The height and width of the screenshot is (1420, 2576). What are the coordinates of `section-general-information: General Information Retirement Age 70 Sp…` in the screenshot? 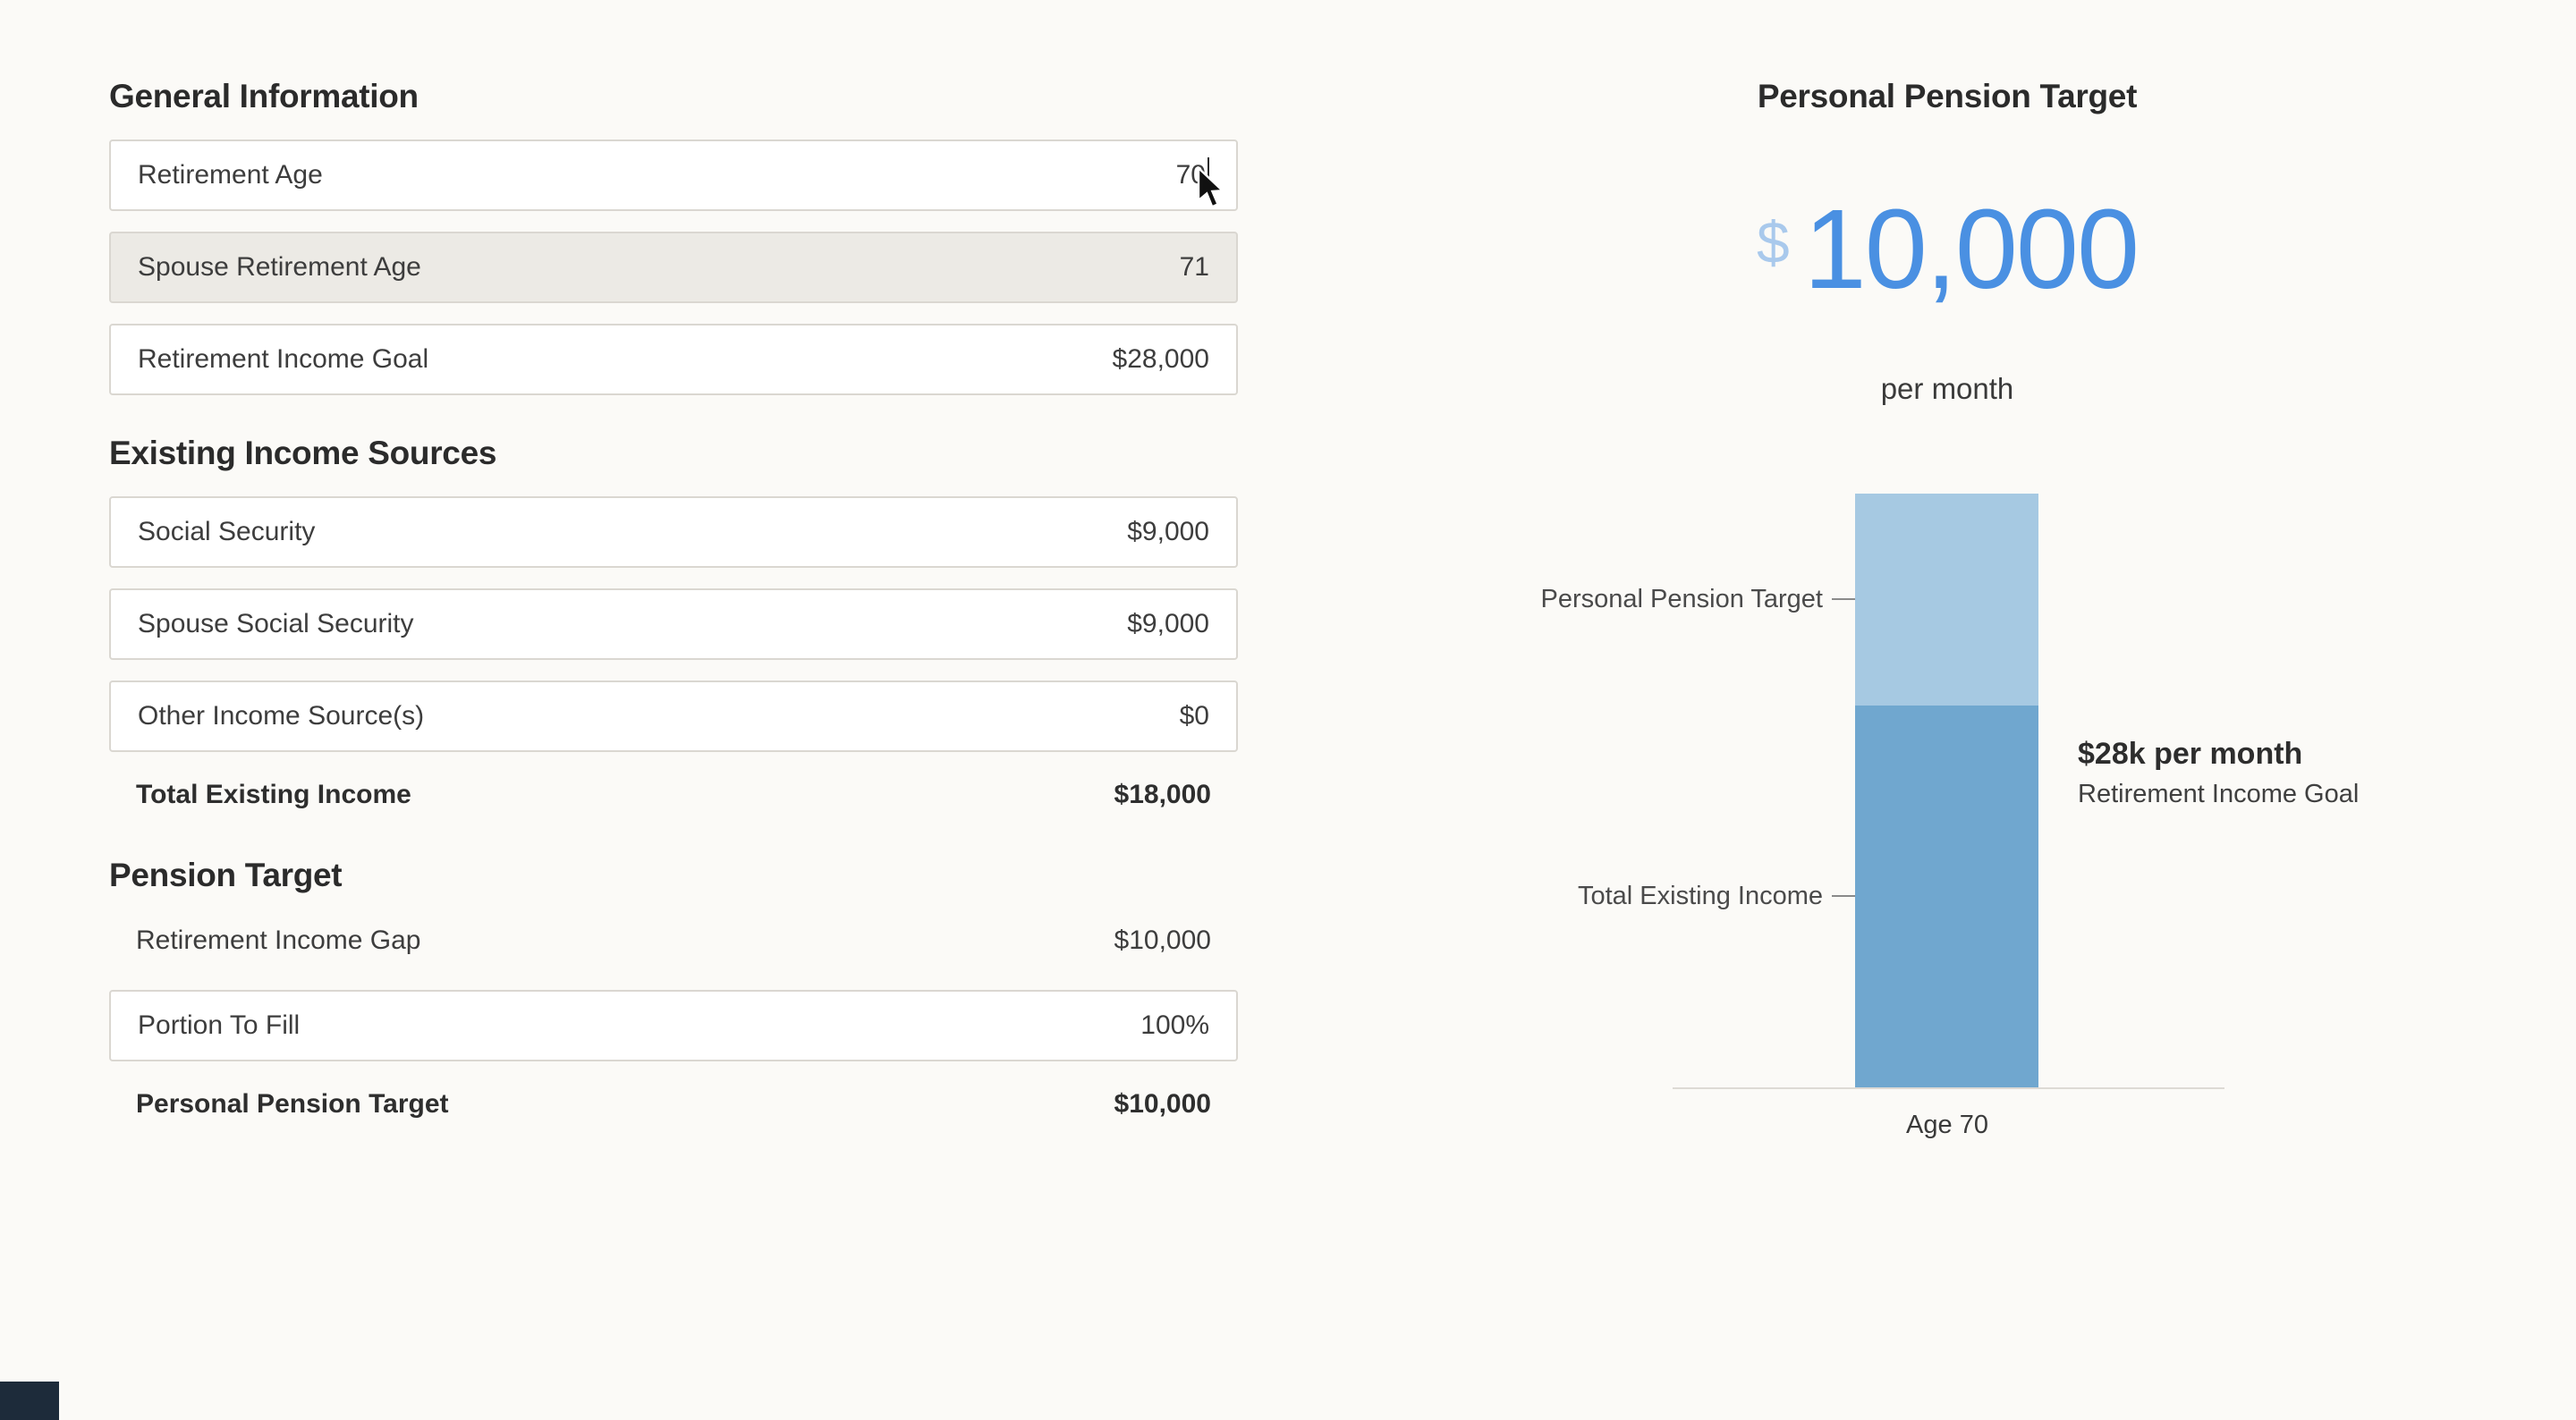 It's located at (673, 236).